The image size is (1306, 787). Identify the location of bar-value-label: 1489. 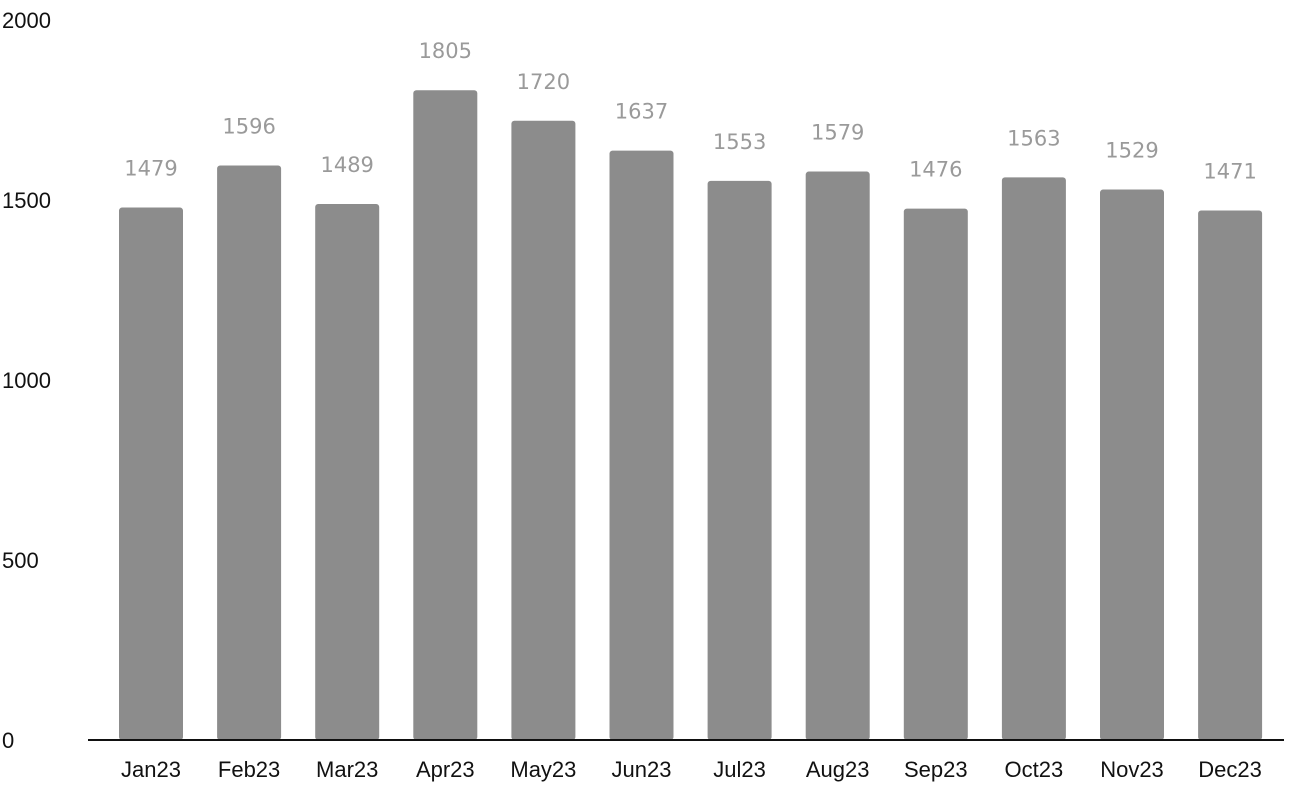
(346, 165).